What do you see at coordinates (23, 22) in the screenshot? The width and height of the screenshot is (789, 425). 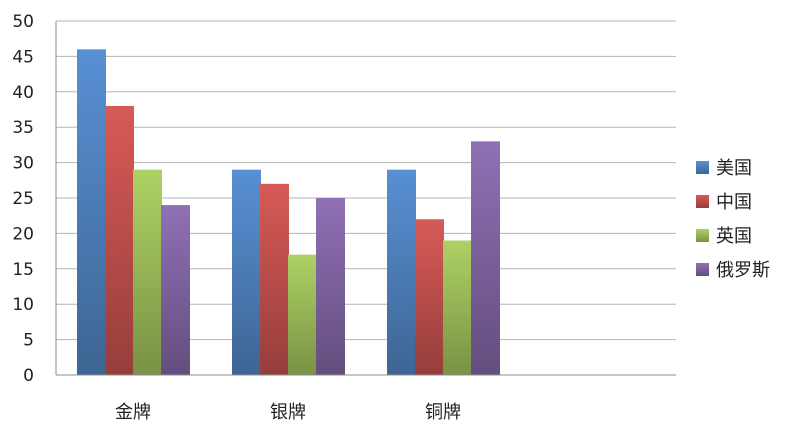 I see `y-tick-label: 50` at bounding box center [23, 22].